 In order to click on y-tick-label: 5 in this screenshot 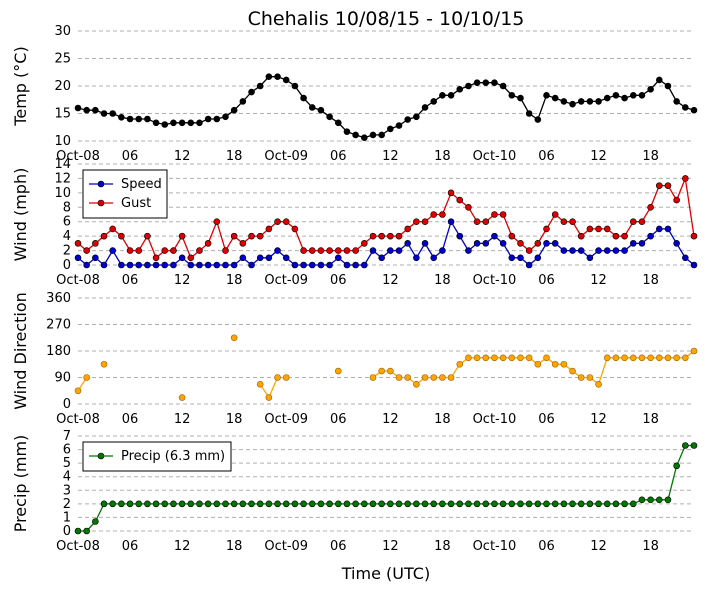, I will do `click(67, 463)`.